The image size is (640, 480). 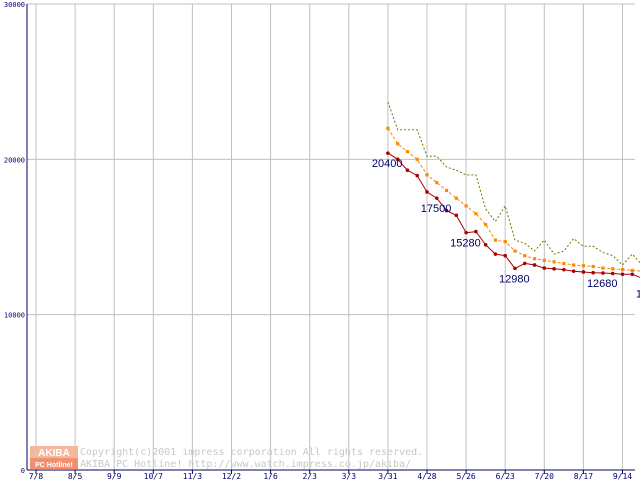 What do you see at coordinates (14, 316) in the screenshot?
I see `y-tick-label: 10000` at bounding box center [14, 316].